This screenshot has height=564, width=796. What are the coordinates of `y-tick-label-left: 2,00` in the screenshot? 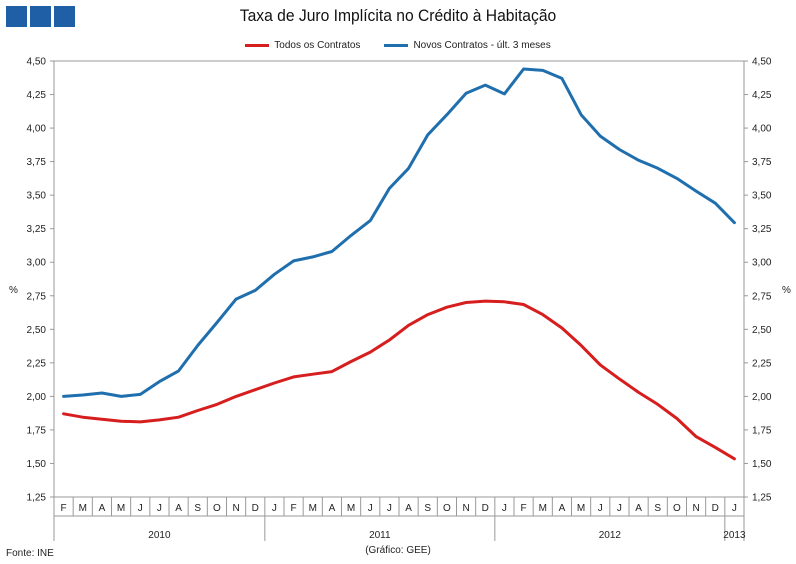 It's located at (37, 397).